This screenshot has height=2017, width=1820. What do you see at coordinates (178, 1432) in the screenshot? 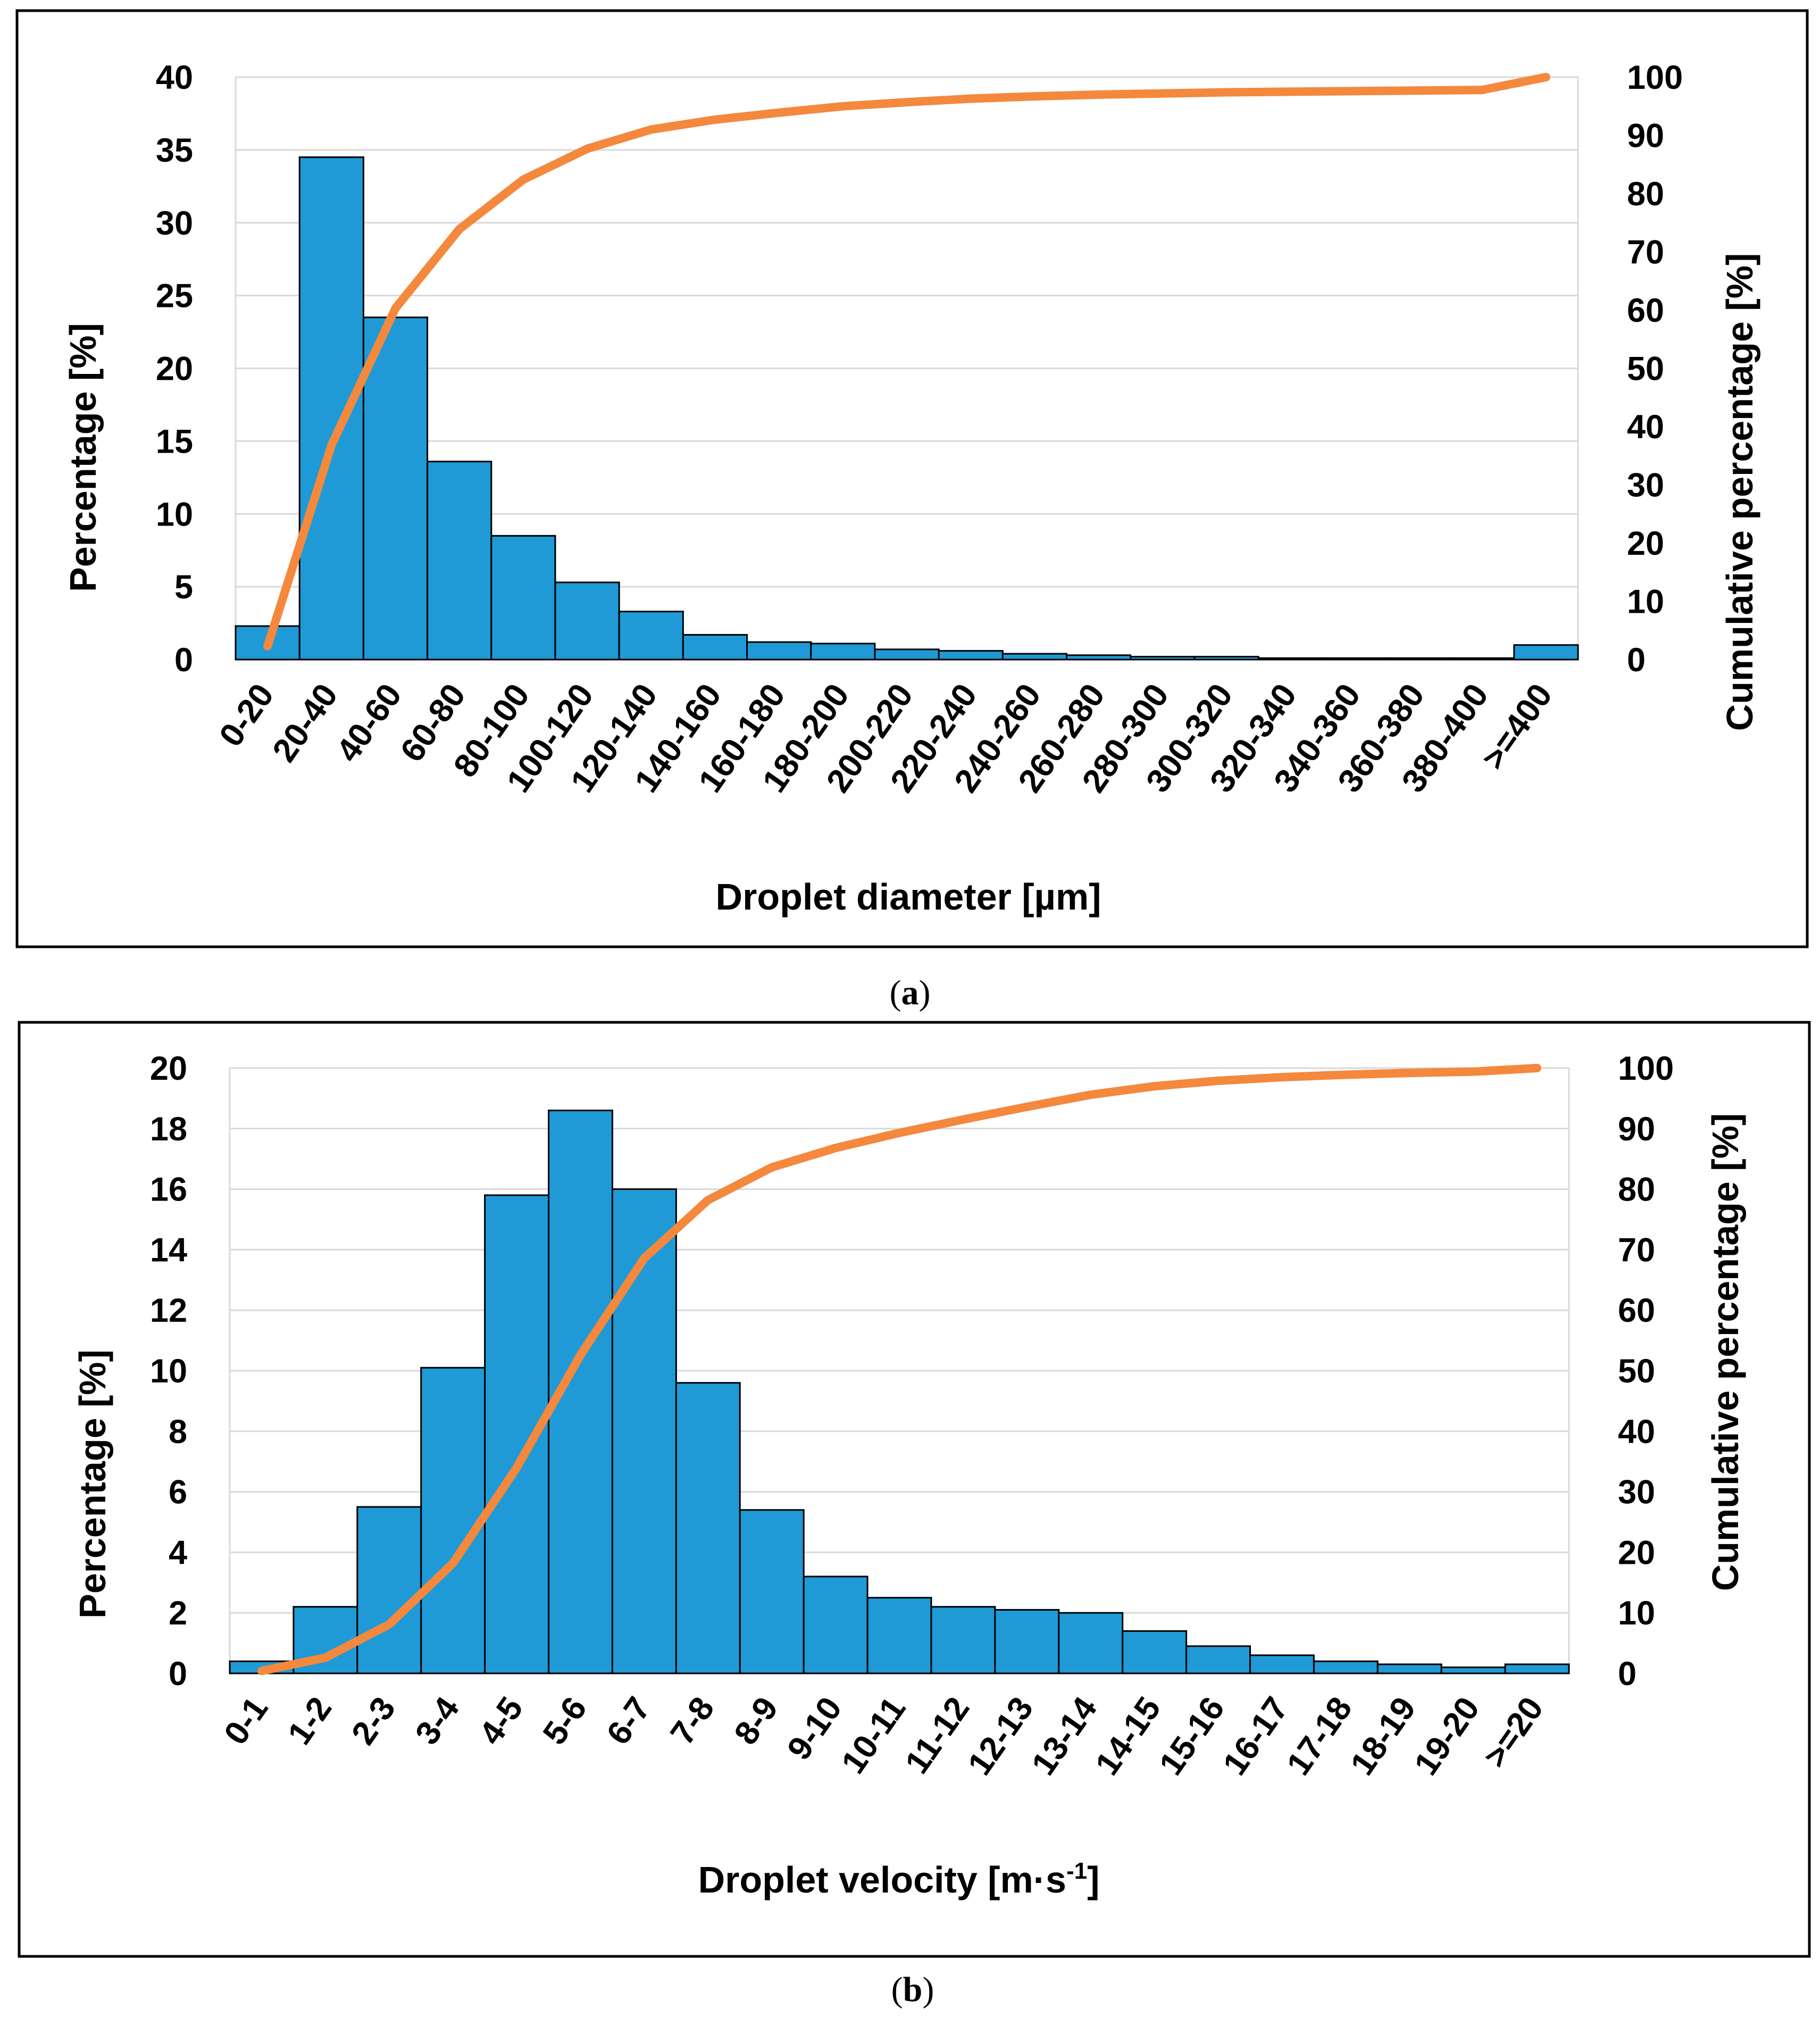
I see `y-tick-label: 8` at bounding box center [178, 1432].